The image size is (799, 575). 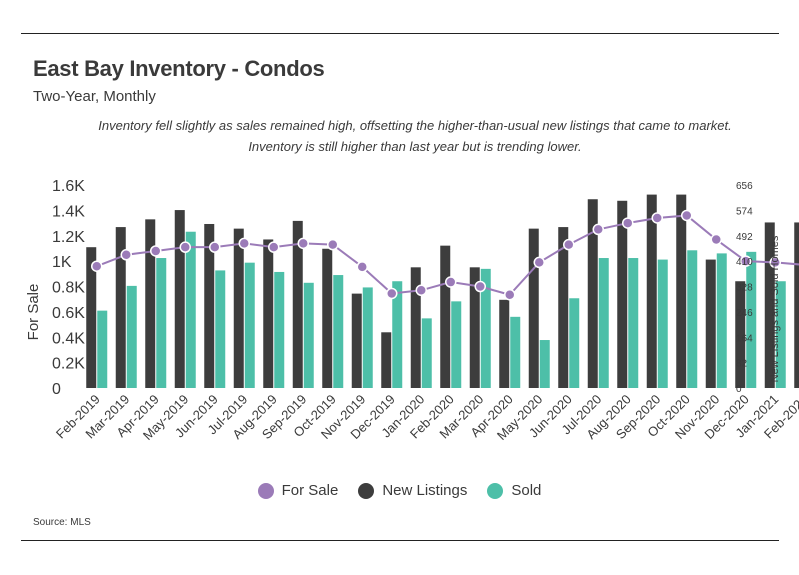 What do you see at coordinates (526, 490) in the screenshot?
I see `legend-label-sold: Sold` at bounding box center [526, 490].